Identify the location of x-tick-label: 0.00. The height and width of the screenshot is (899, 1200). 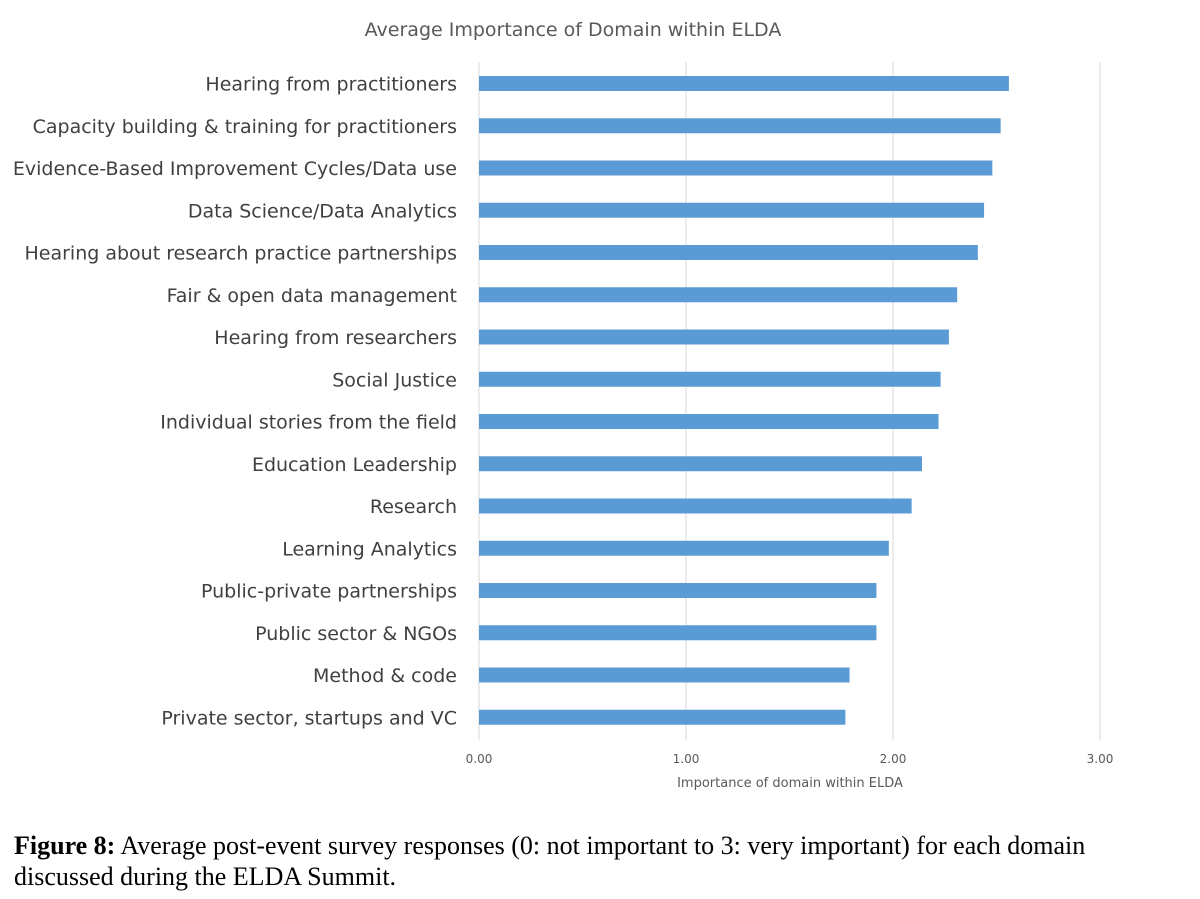
(479, 759).